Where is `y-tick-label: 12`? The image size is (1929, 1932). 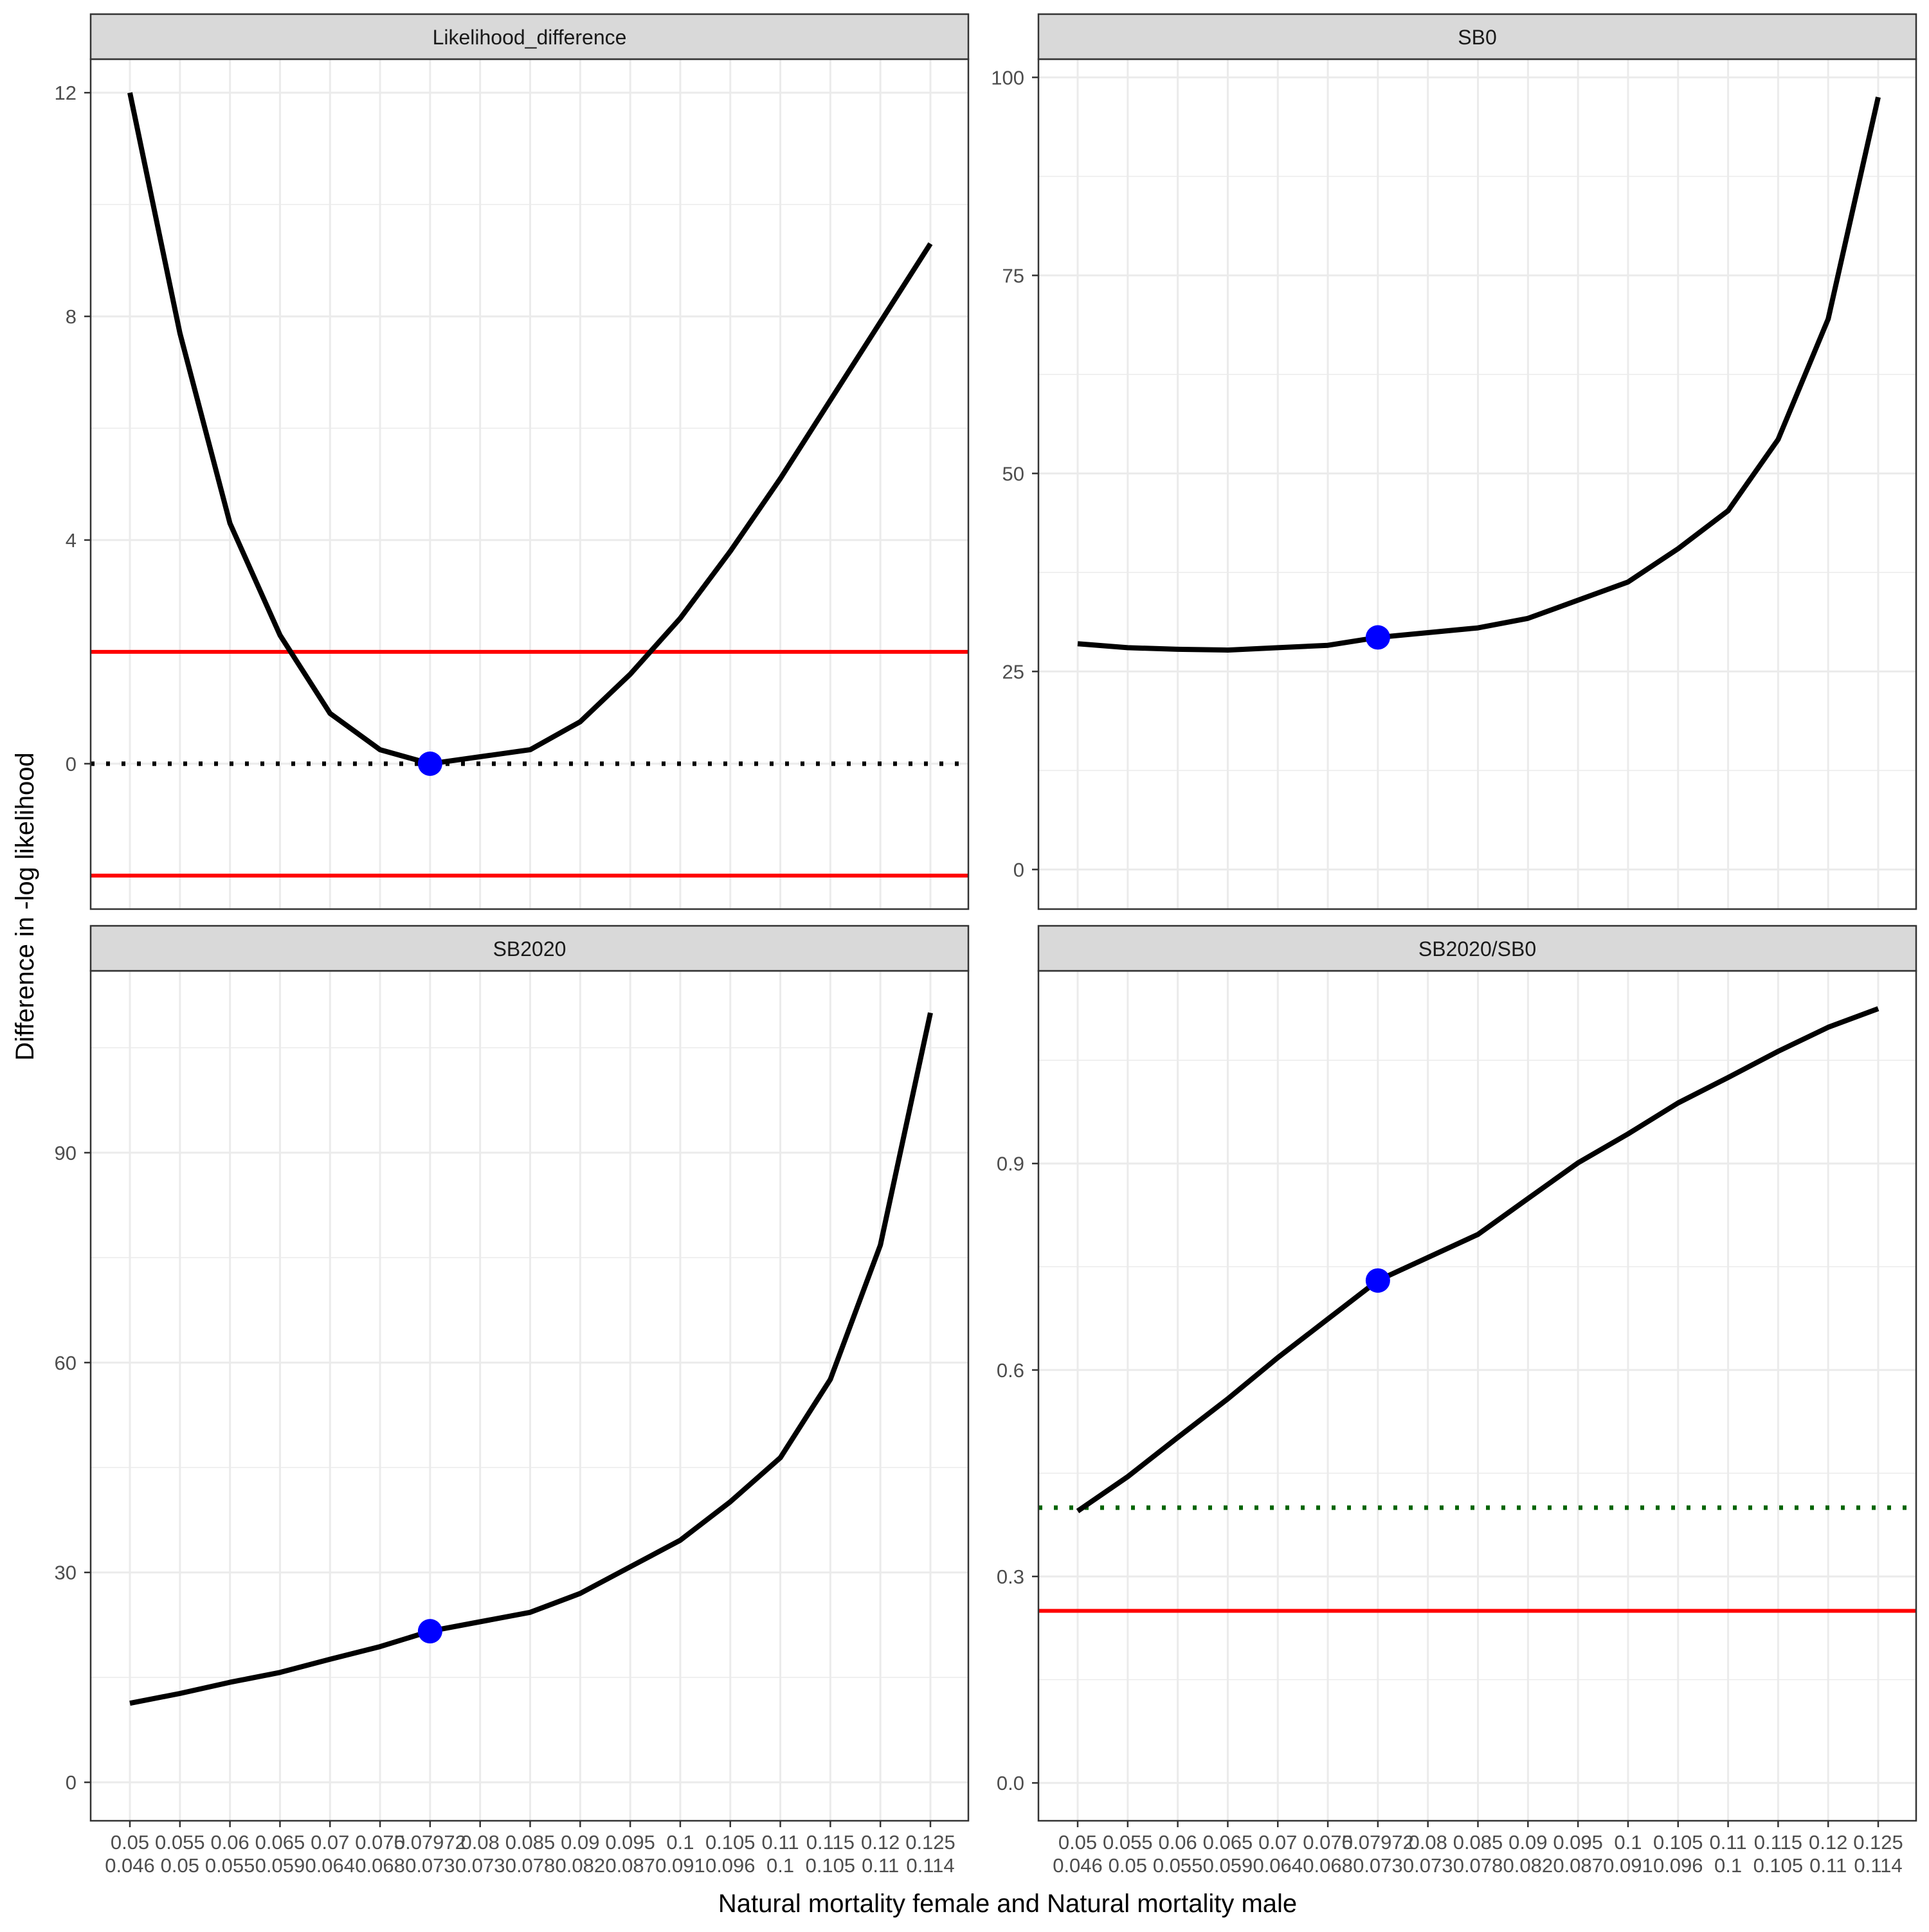 y-tick-label: 12 is located at coordinates (66, 93).